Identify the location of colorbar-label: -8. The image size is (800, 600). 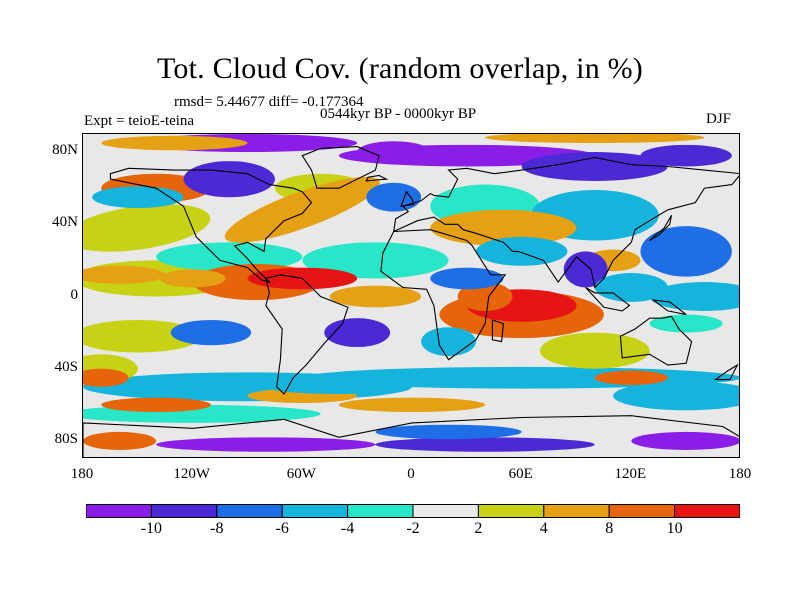
(217, 528).